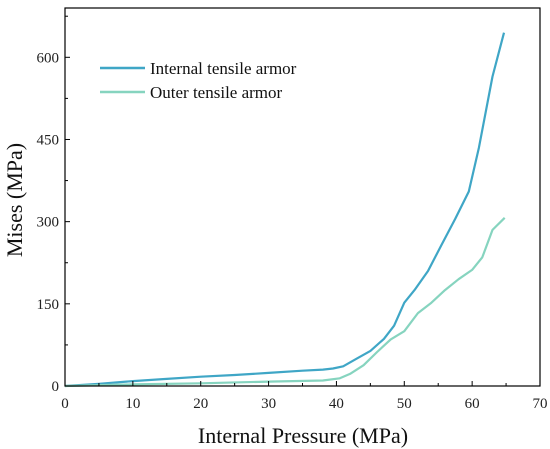 The width and height of the screenshot is (550, 449). Describe the element at coordinates (48, 140) in the screenshot. I see `y-tick-label-450: 450` at that location.